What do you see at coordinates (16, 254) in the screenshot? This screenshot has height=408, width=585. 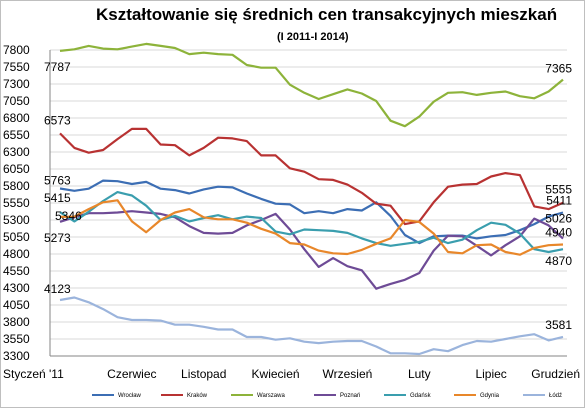 I see `y-tick-label: 4800` at bounding box center [16, 254].